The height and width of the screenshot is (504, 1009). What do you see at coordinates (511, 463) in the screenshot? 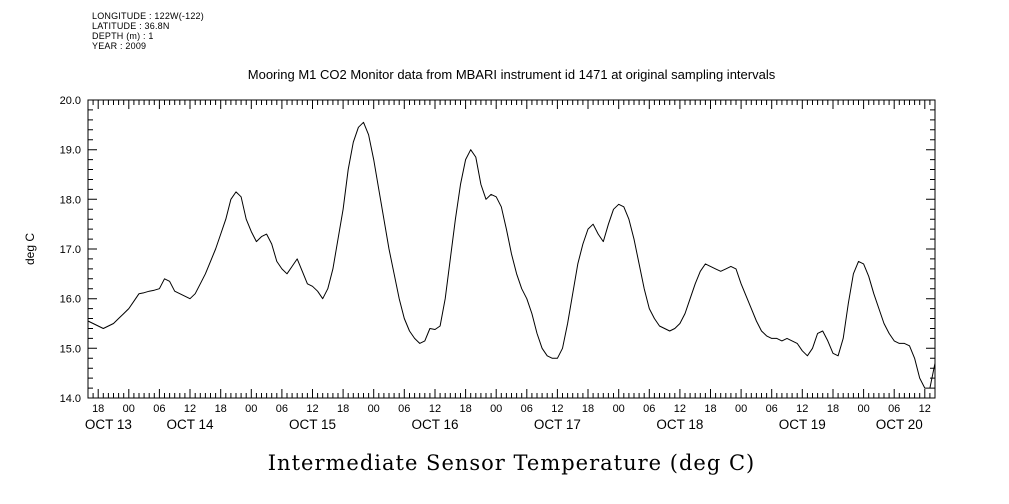
I see `bottom-title: Intermediate Sensor Temperature (deg C)` at bounding box center [511, 463].